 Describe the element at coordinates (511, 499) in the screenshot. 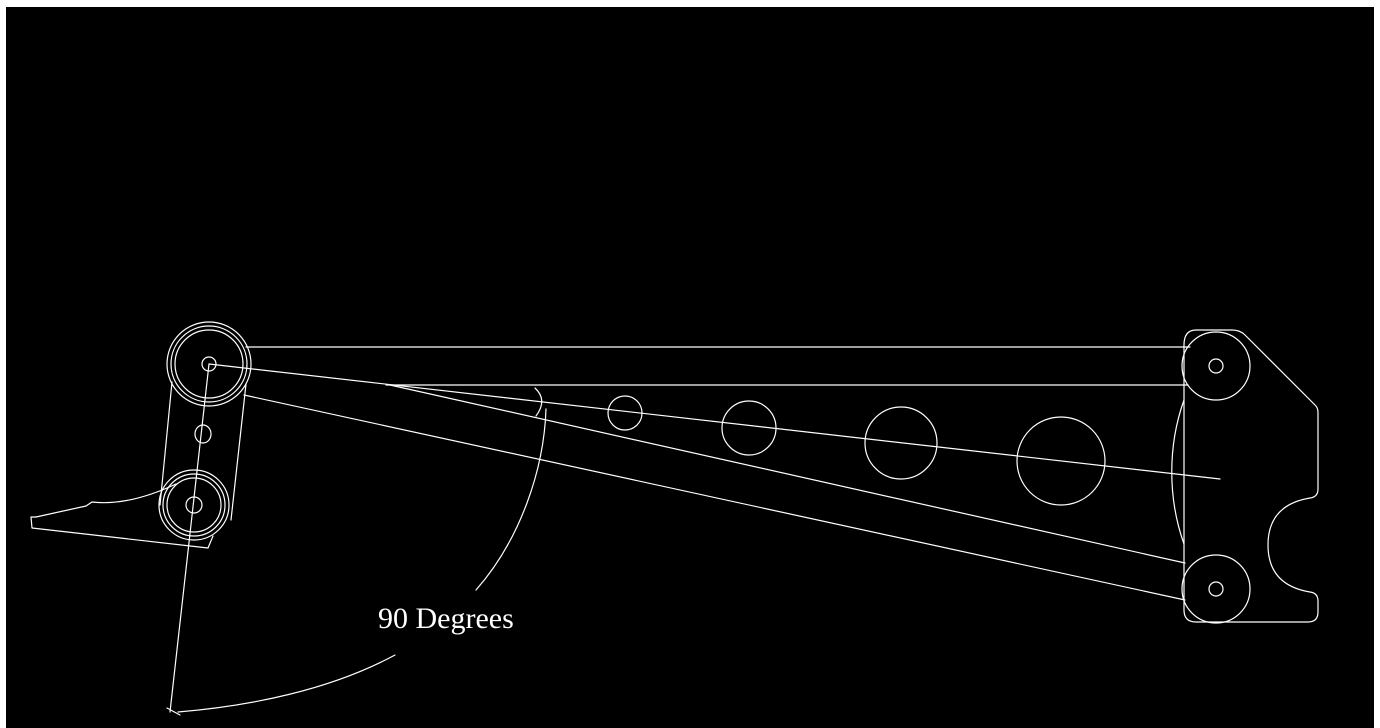

I see `swing-arc-upper-segment` at that location.